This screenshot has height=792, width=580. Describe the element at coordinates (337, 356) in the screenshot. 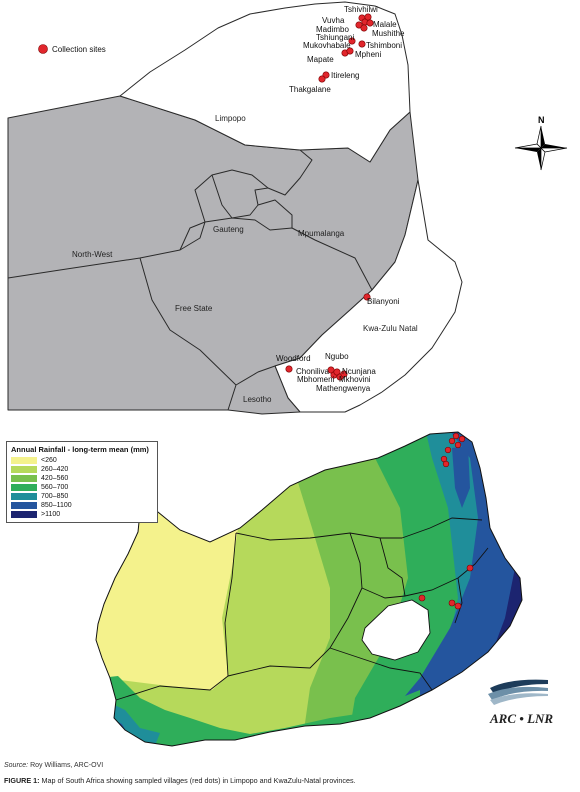

I see `site-label: Ngubo` at that location.